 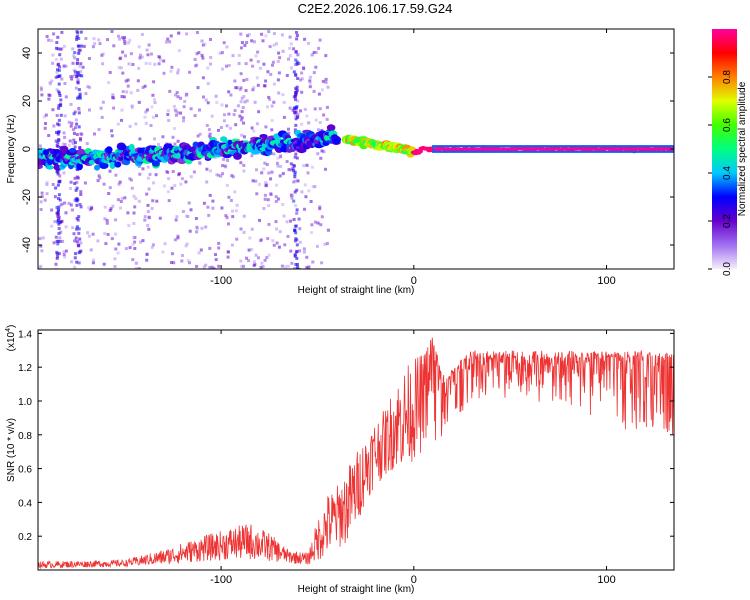 I want to click on snr-xlabel: Height of straight line (km), so click(x=356, y=589).